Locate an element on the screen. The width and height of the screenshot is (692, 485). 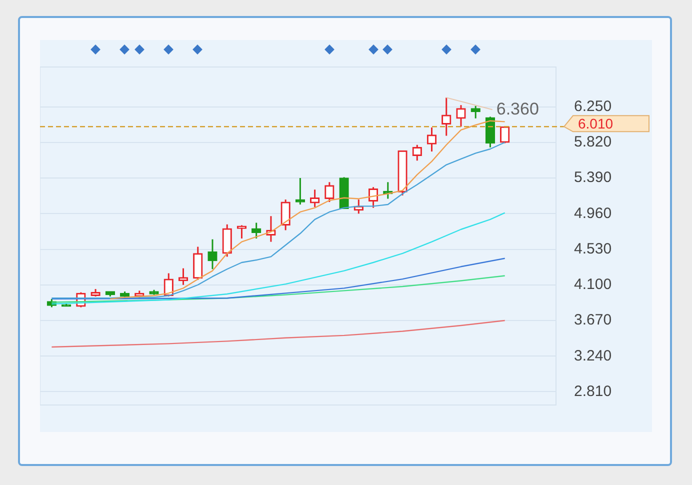
y-tick-label: 4.960 is located at coordinates (593, 213).